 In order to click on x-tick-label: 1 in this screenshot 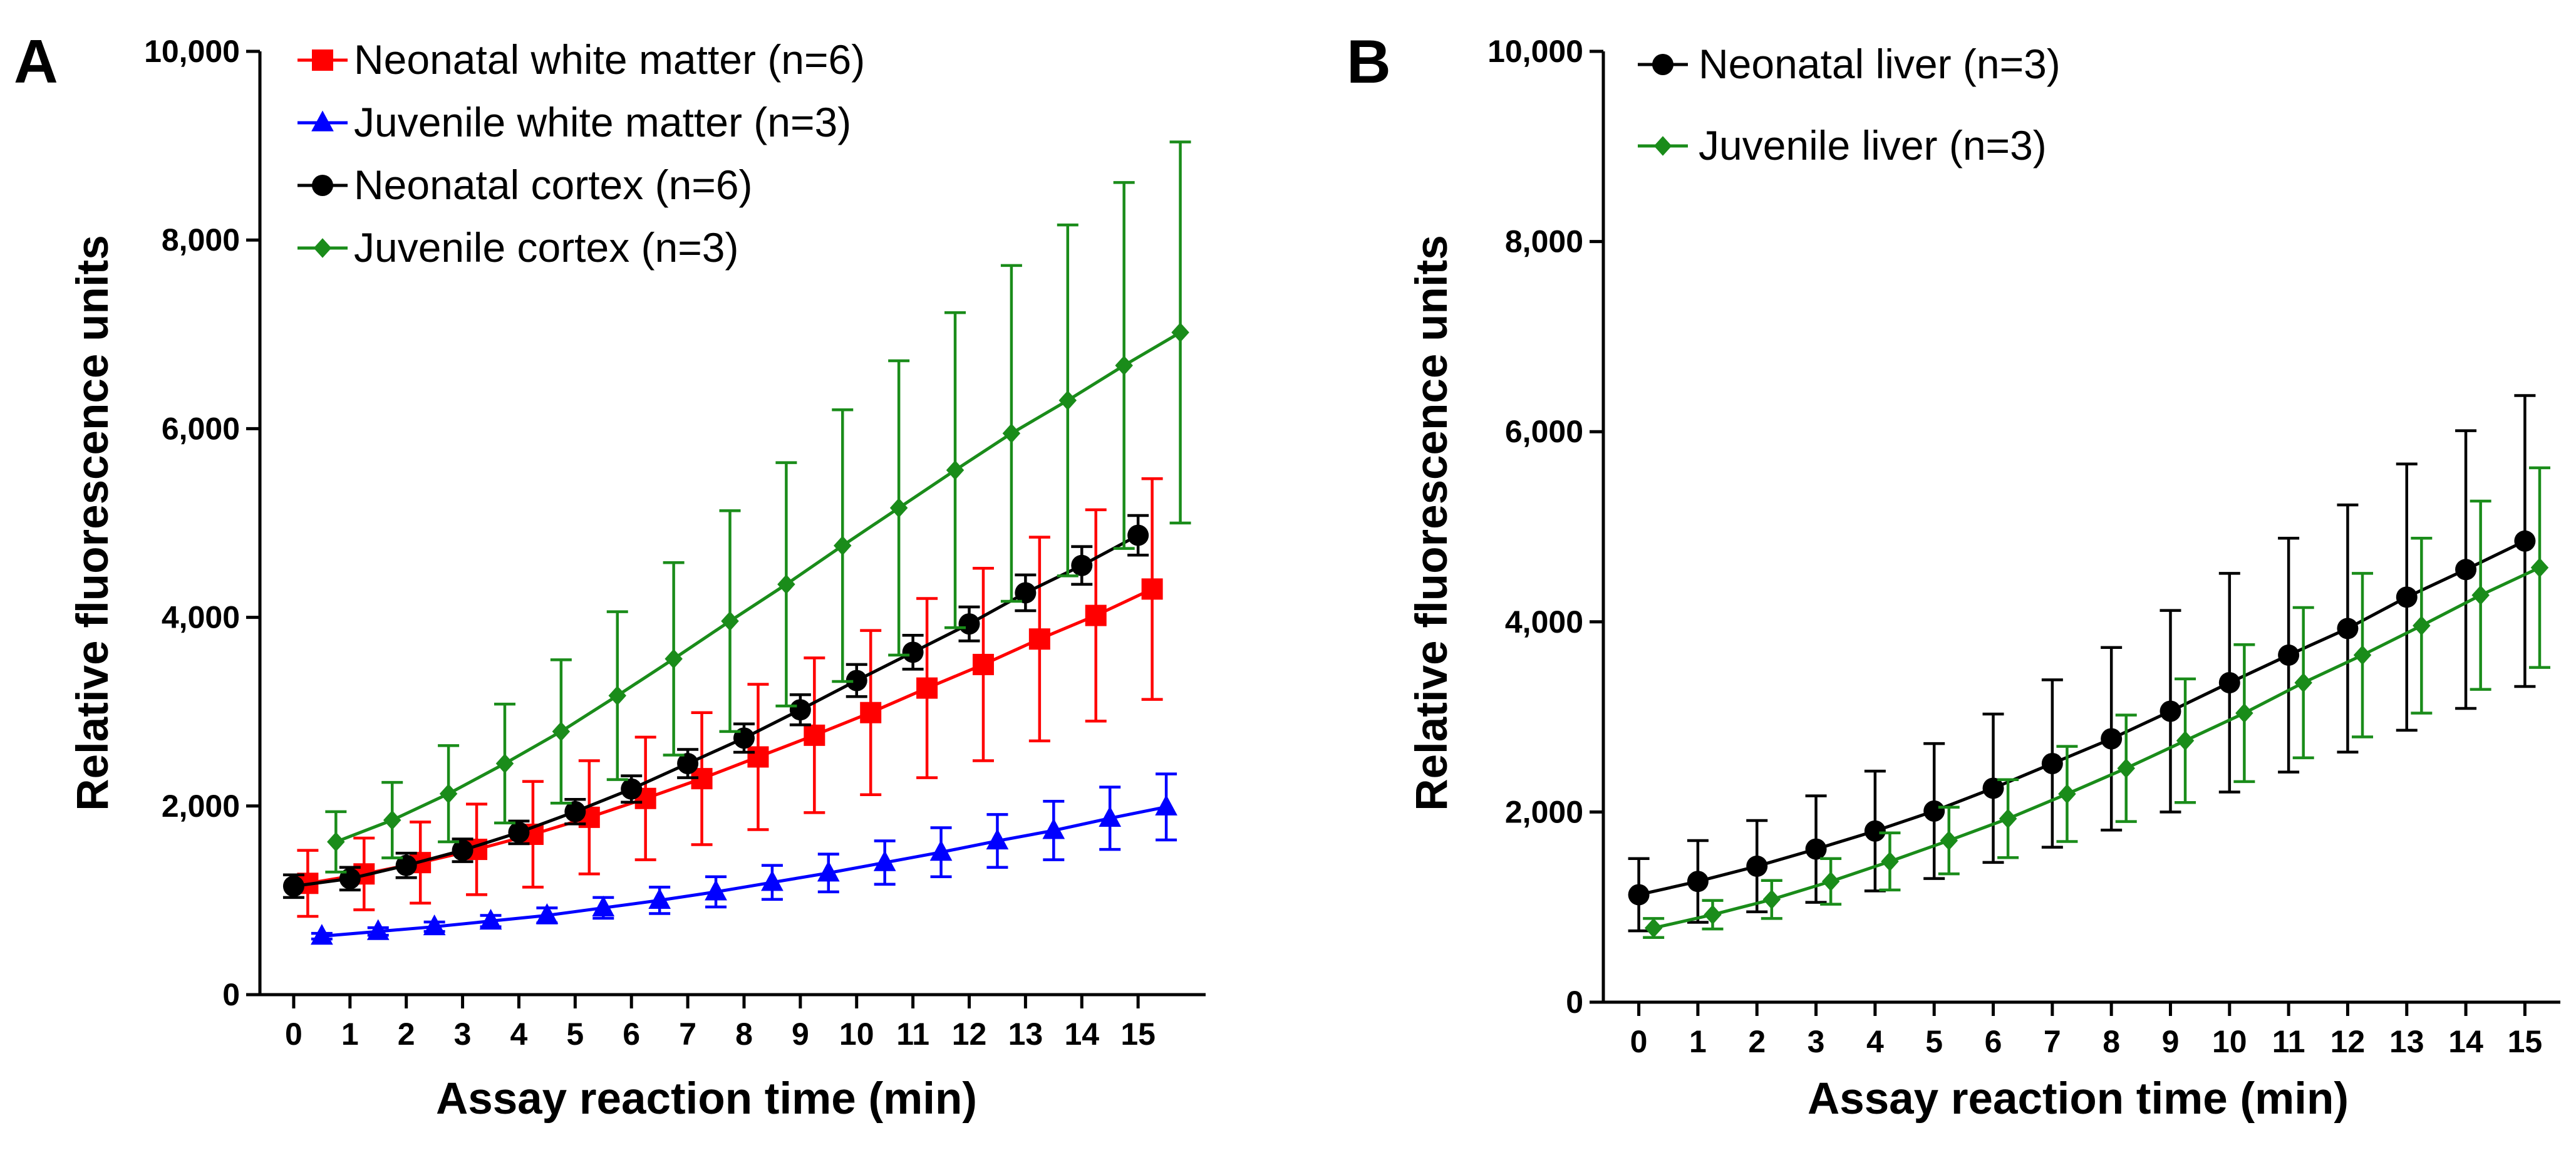, I will do `click(350, 1034)`.